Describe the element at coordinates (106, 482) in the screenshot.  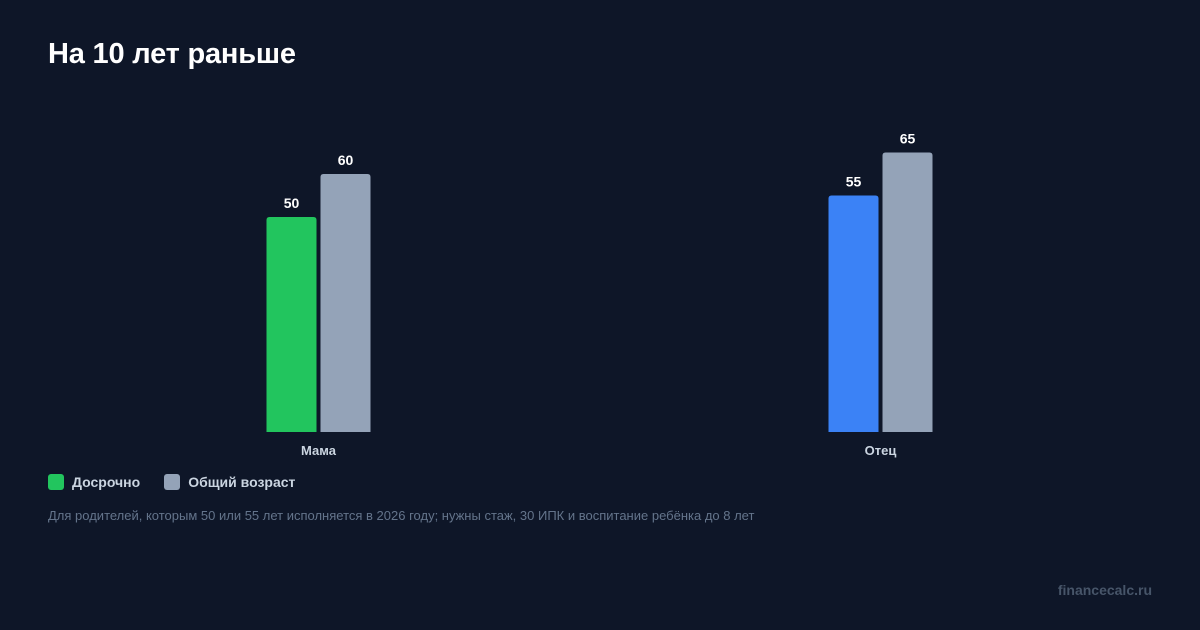
I see `legend-label-early: Досрочно` at that location.